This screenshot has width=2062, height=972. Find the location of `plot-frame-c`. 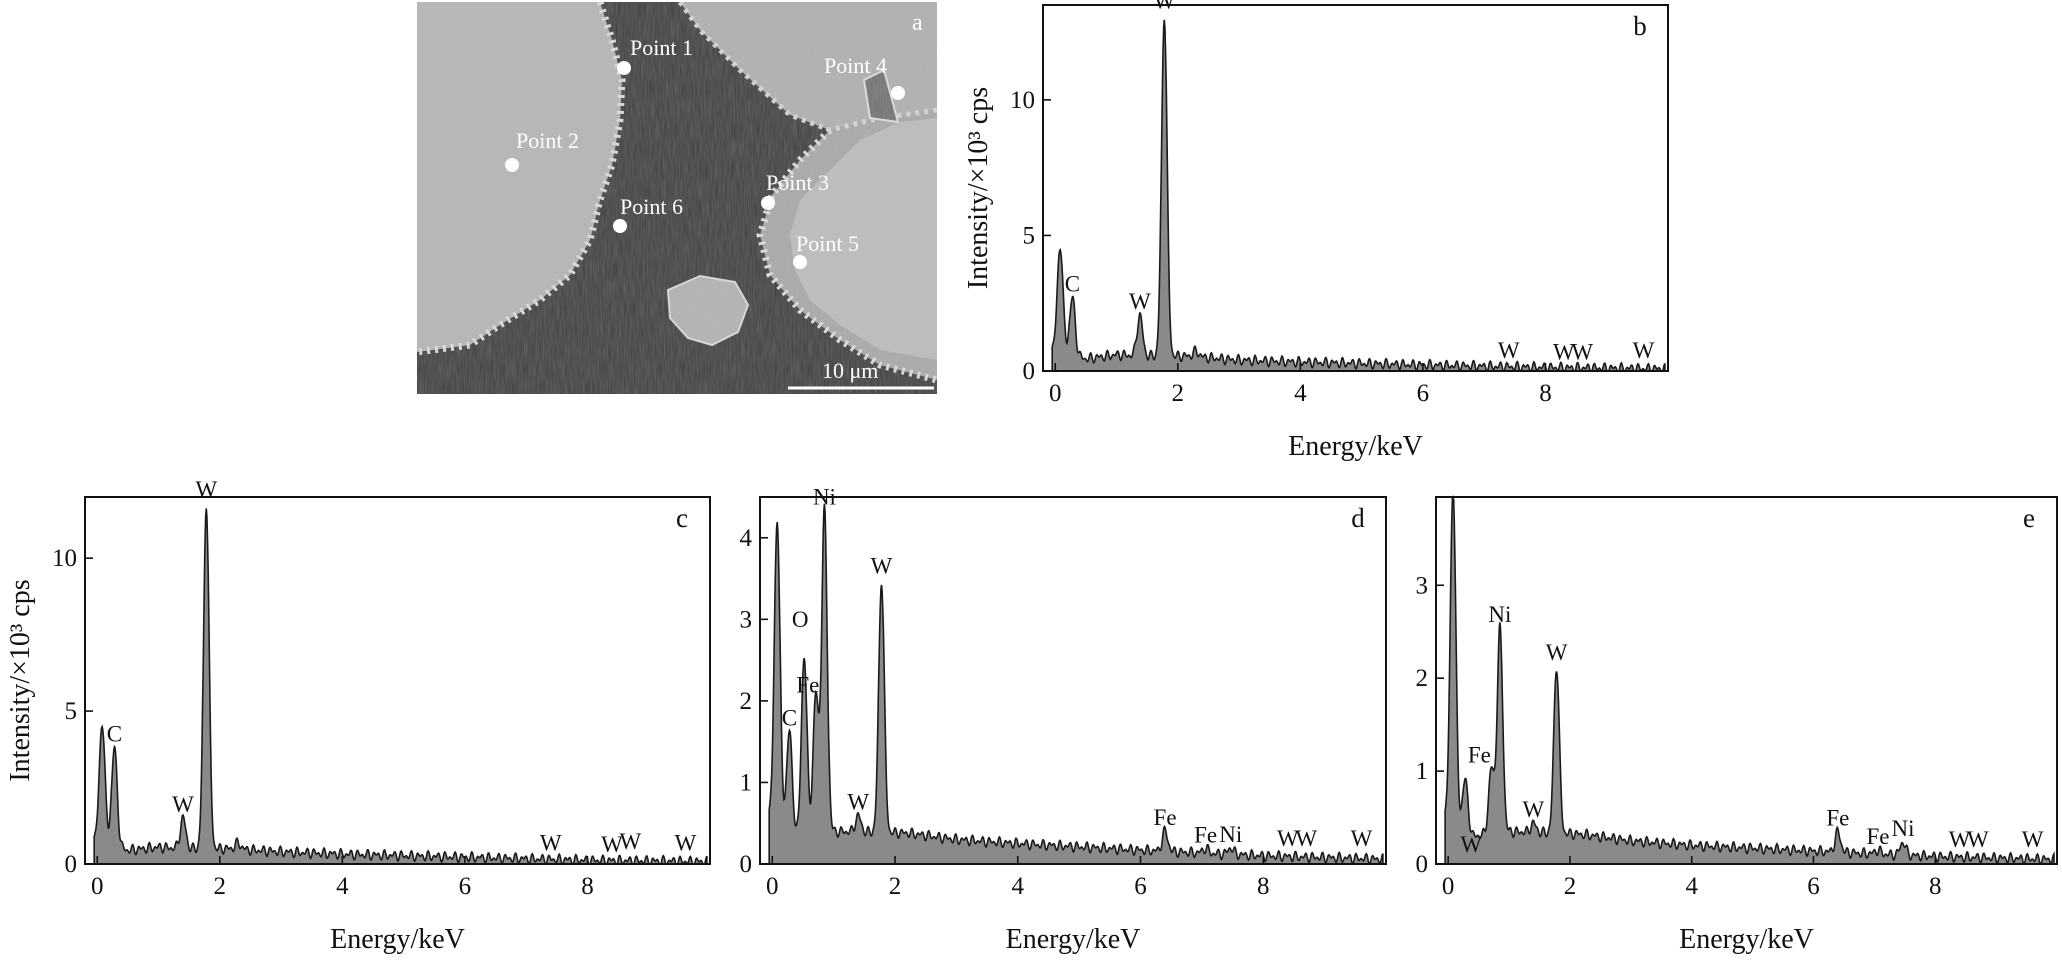

plot-frame-c is located at coordinates (397, 680).